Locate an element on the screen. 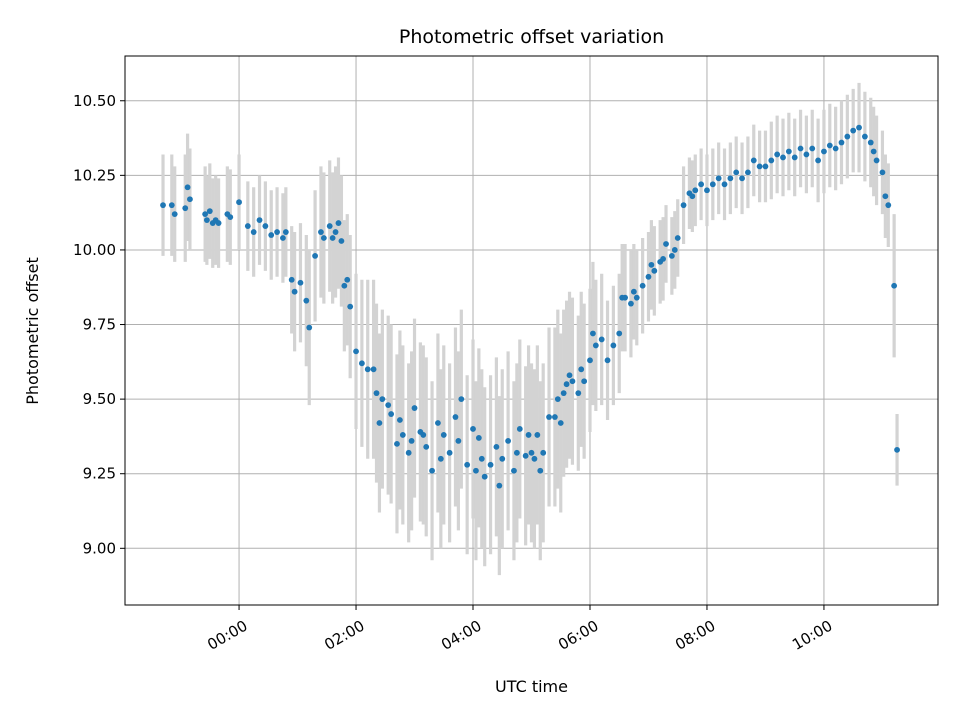 The width and height of the screenshot is (960, 720). chart-title: Photometric offset variation is located at coordinates (531, 37).